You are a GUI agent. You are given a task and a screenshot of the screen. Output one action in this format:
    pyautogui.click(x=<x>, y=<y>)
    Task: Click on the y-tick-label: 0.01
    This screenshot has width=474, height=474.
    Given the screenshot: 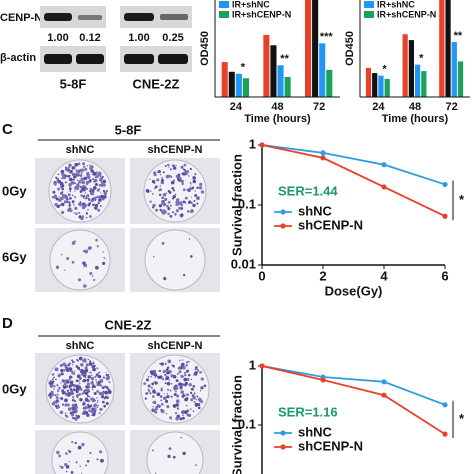 What is the action you would take?
    pyautogui.click(x=243, y=263)
    